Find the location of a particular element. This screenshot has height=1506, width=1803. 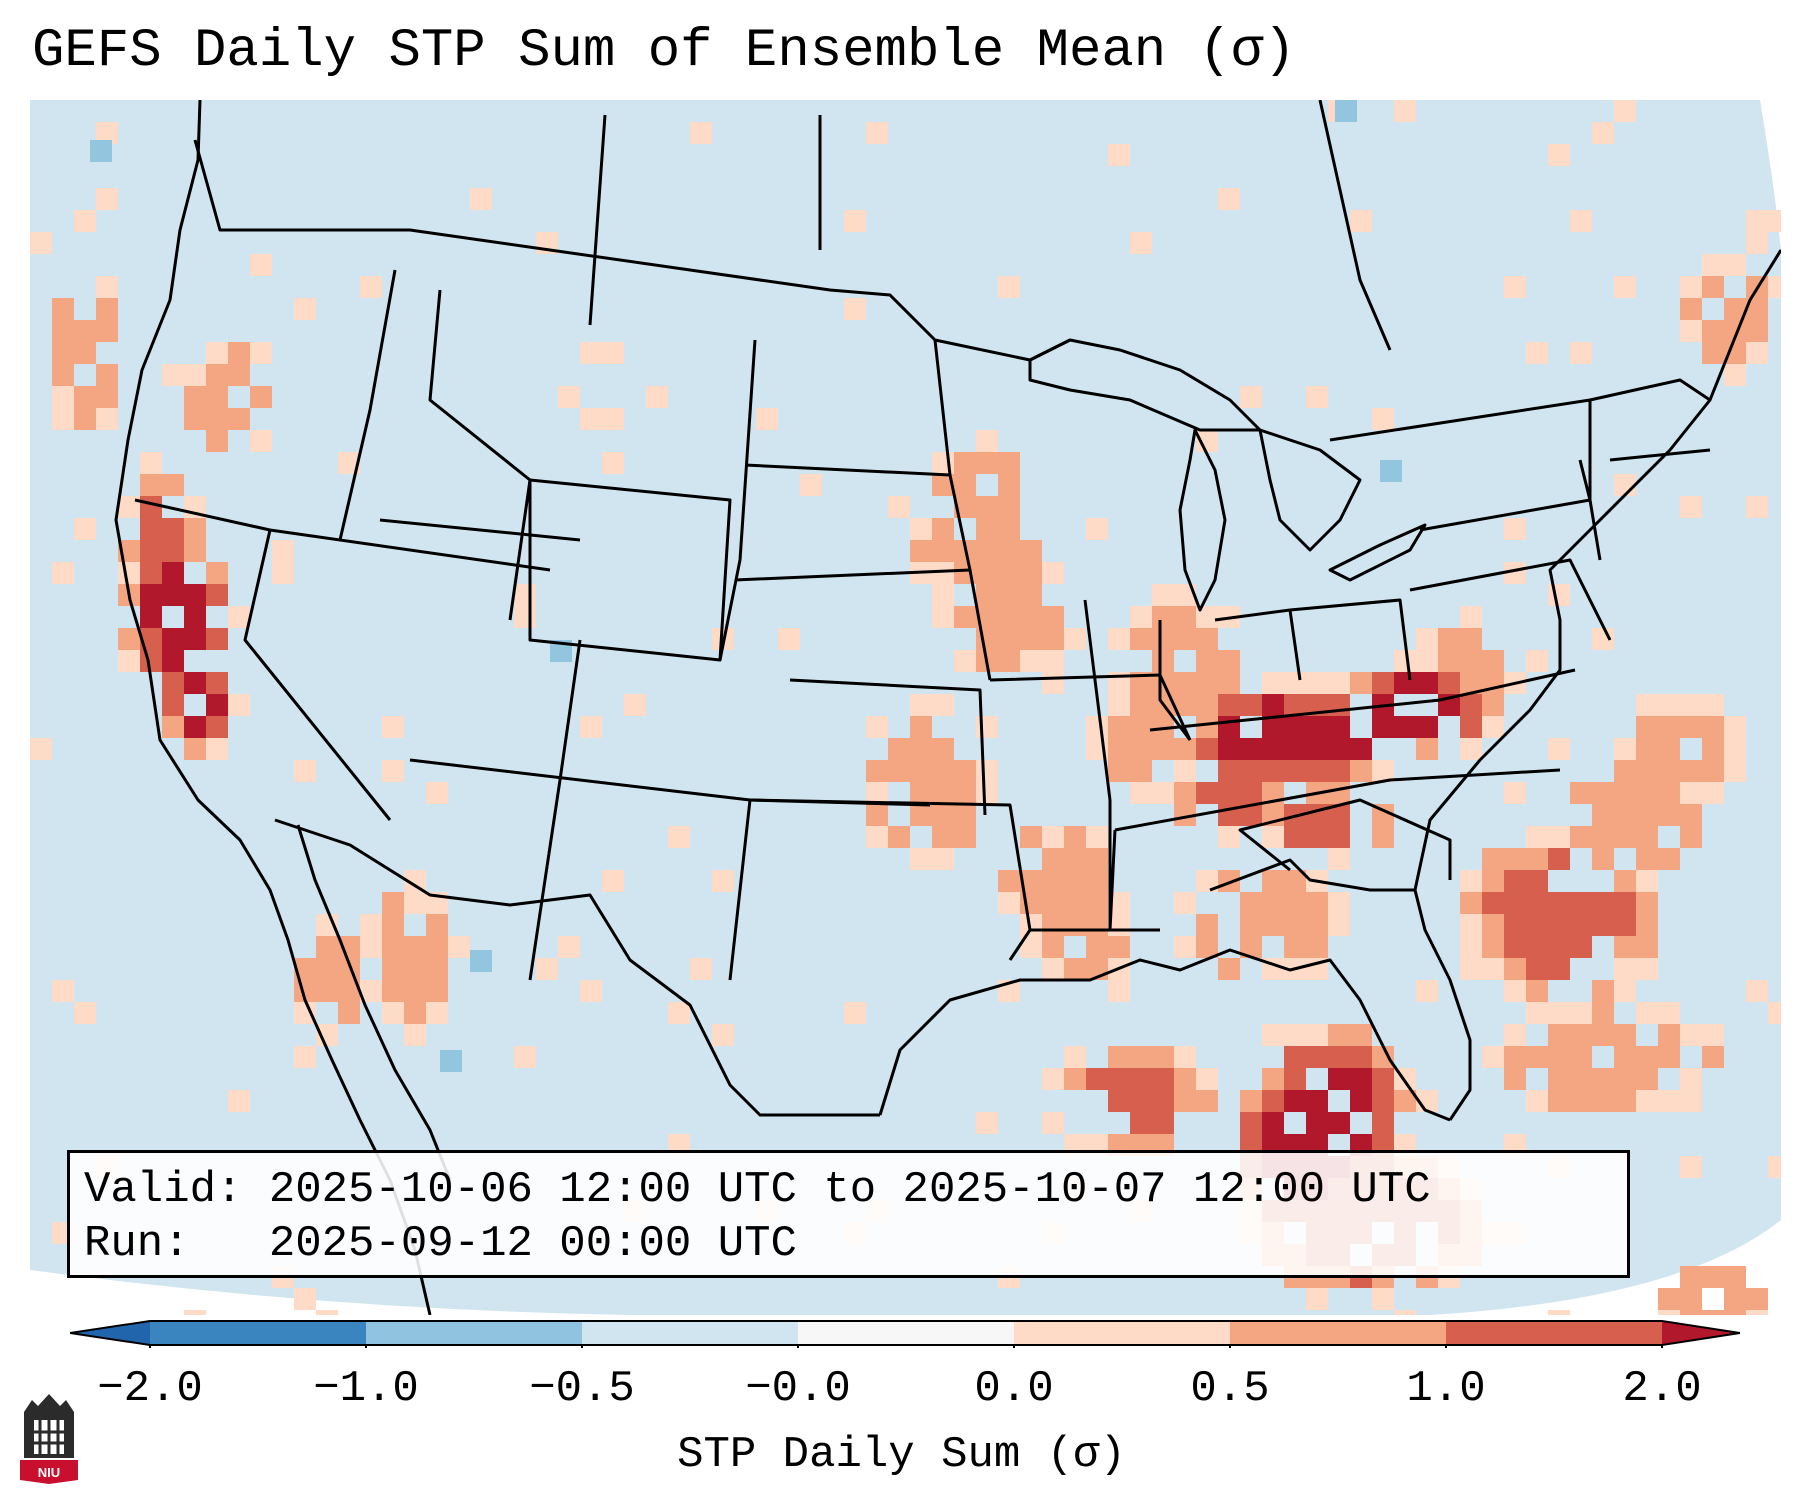

colorbar-bin is located at coordinates (1122, 1333).